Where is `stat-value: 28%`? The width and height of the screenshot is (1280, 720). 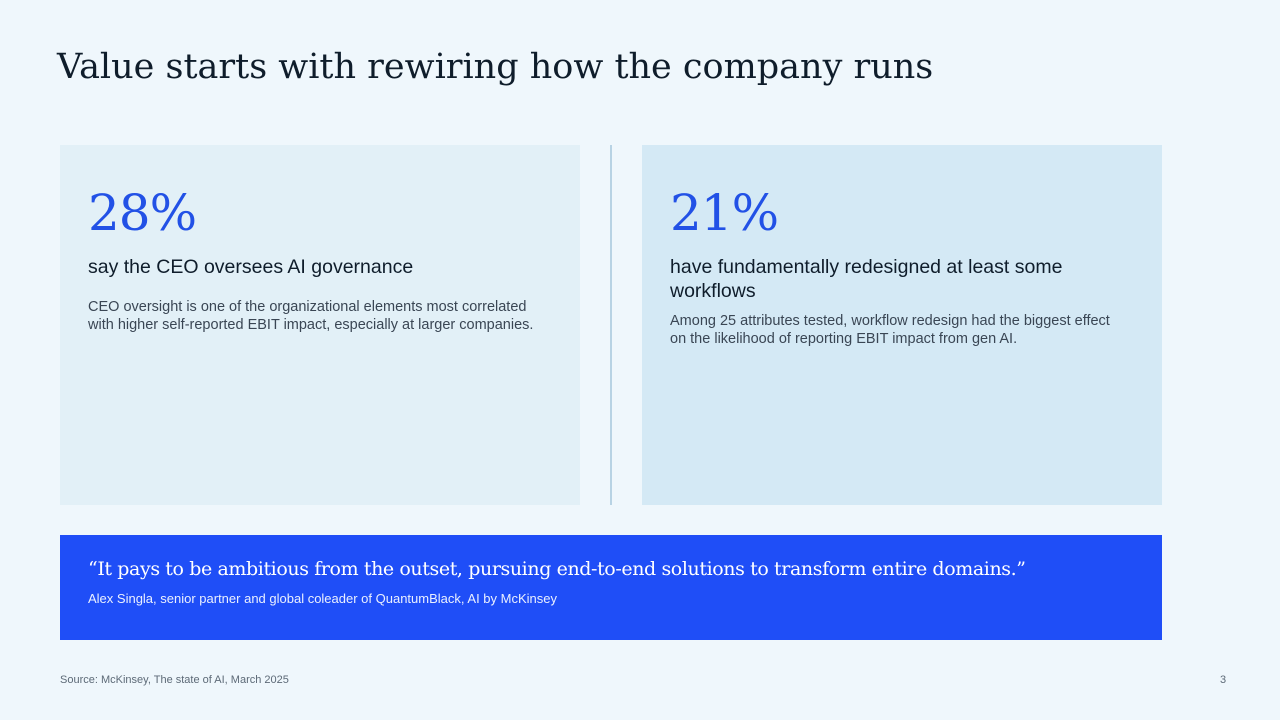
stat-value: 28% is located at coordinates (142, 213).